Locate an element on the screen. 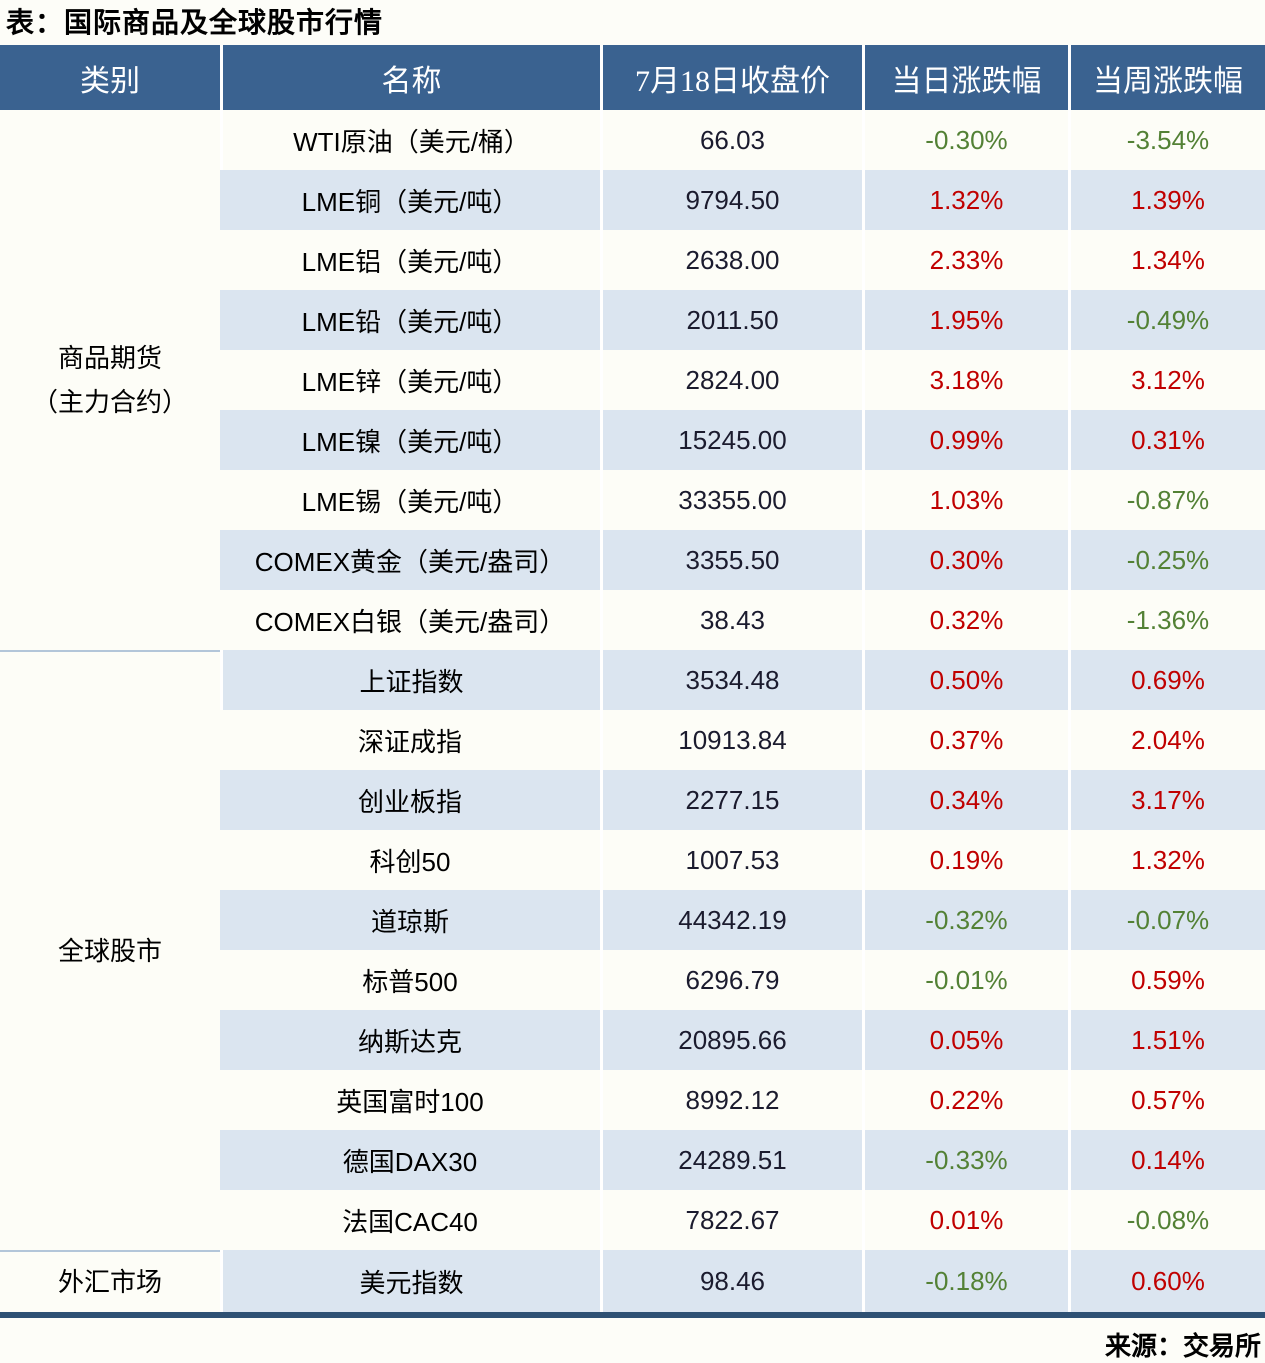 The image size is (1265, 1363). close-price-cell: 2638.00 is located at coordinates (731, 260).